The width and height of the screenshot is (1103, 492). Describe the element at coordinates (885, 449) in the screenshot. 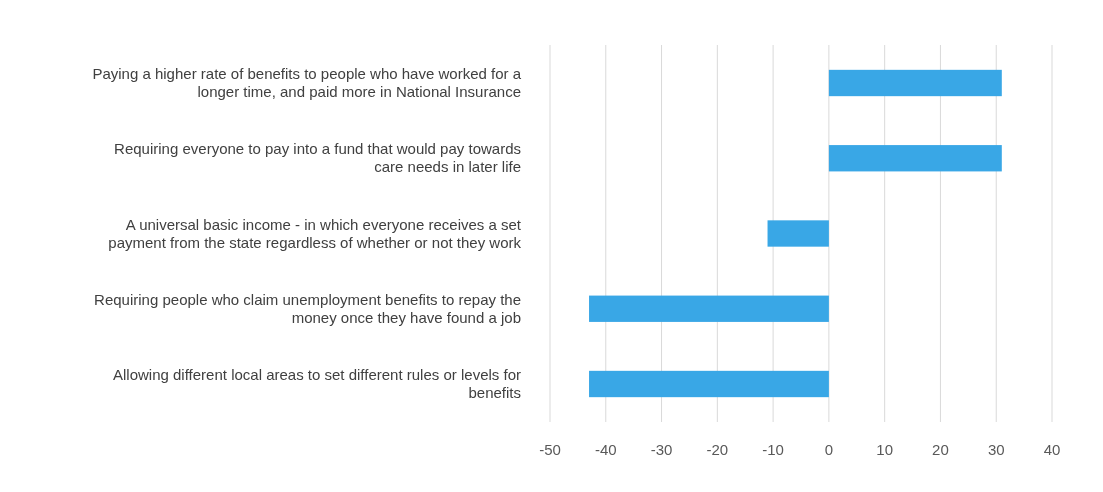

I see `x-tick-label: 10` at that location.